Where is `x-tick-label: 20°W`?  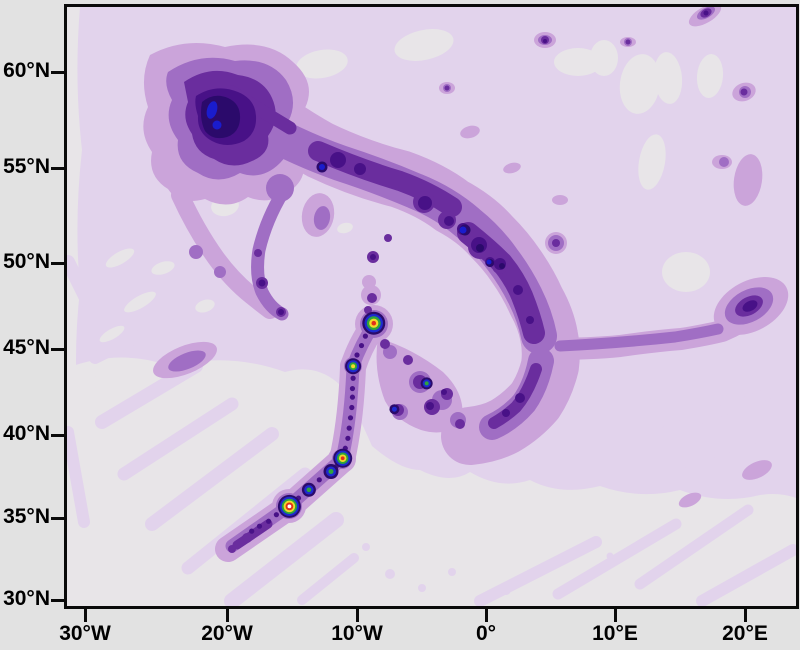 x-tick-label: 20°W is located at coordinates (227, 633).